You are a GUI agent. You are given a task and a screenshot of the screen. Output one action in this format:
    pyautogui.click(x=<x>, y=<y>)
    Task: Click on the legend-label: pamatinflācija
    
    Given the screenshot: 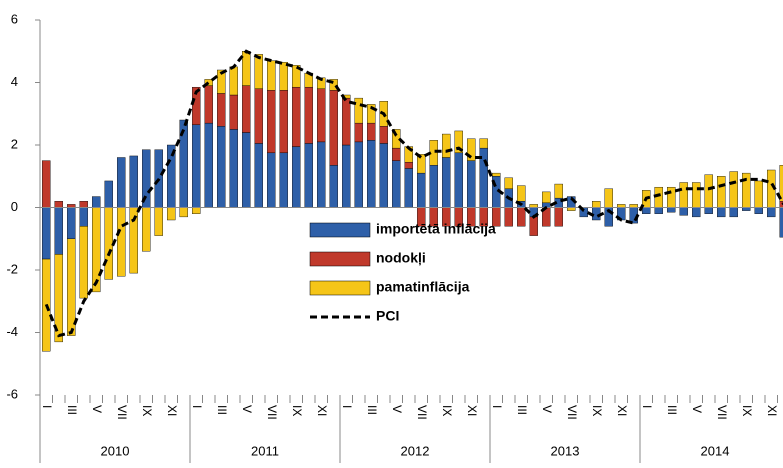 What is the action you would take?
    pyautogui.click(x=423, y=287)
    